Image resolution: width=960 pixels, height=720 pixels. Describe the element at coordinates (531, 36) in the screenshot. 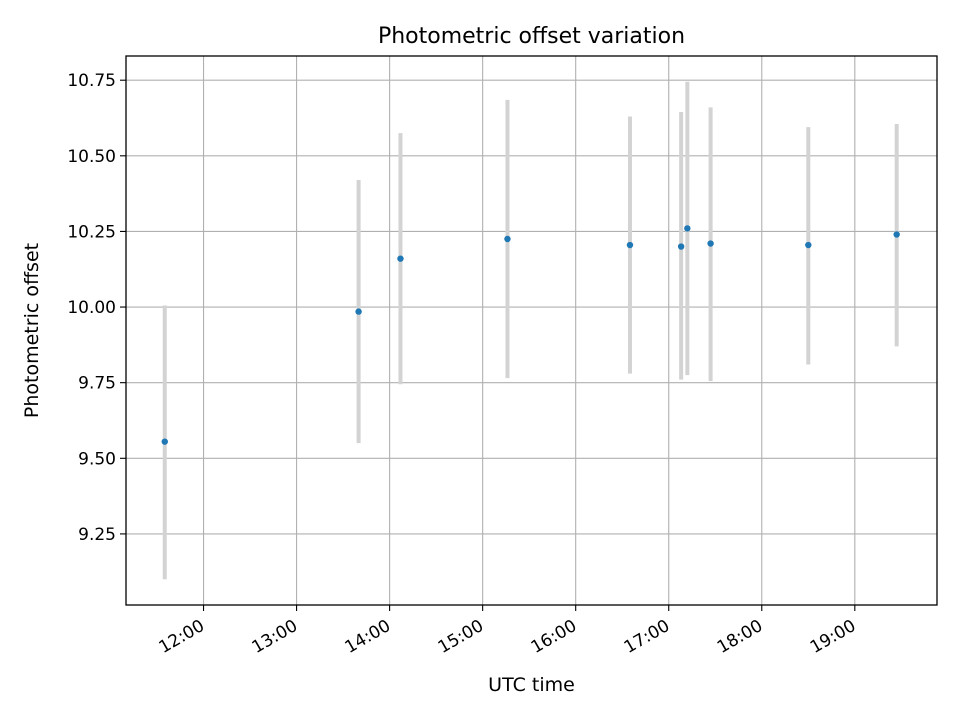

I see `chart-title: Photometric offset variation` at that location.